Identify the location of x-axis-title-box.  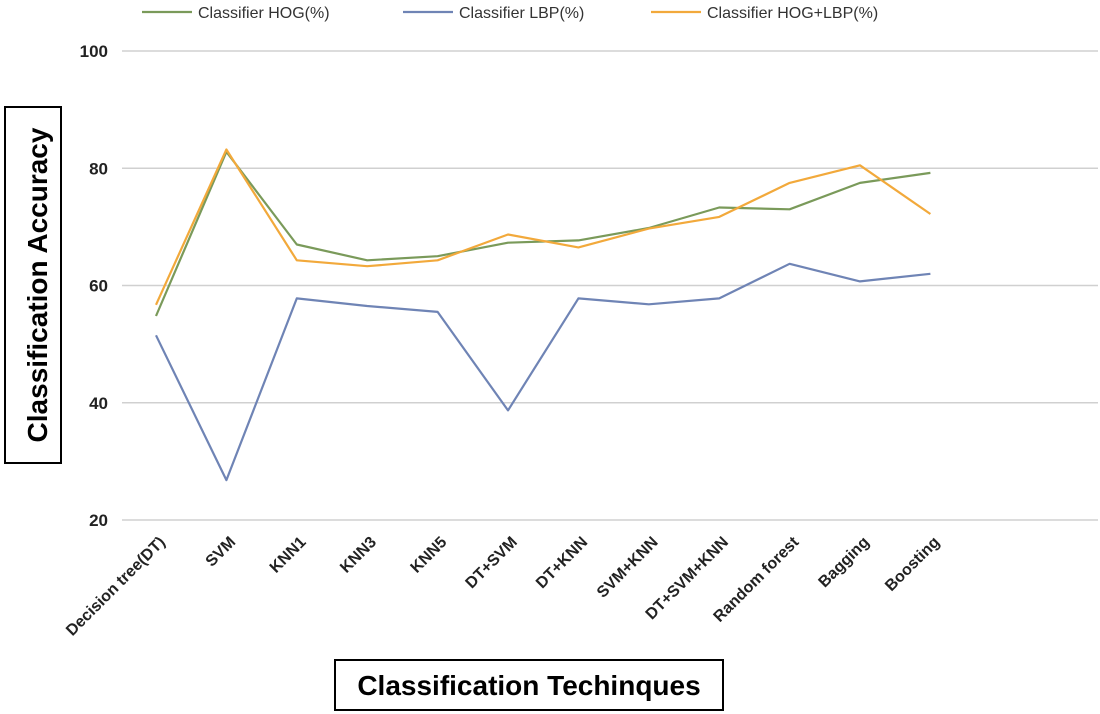
(529, 685).